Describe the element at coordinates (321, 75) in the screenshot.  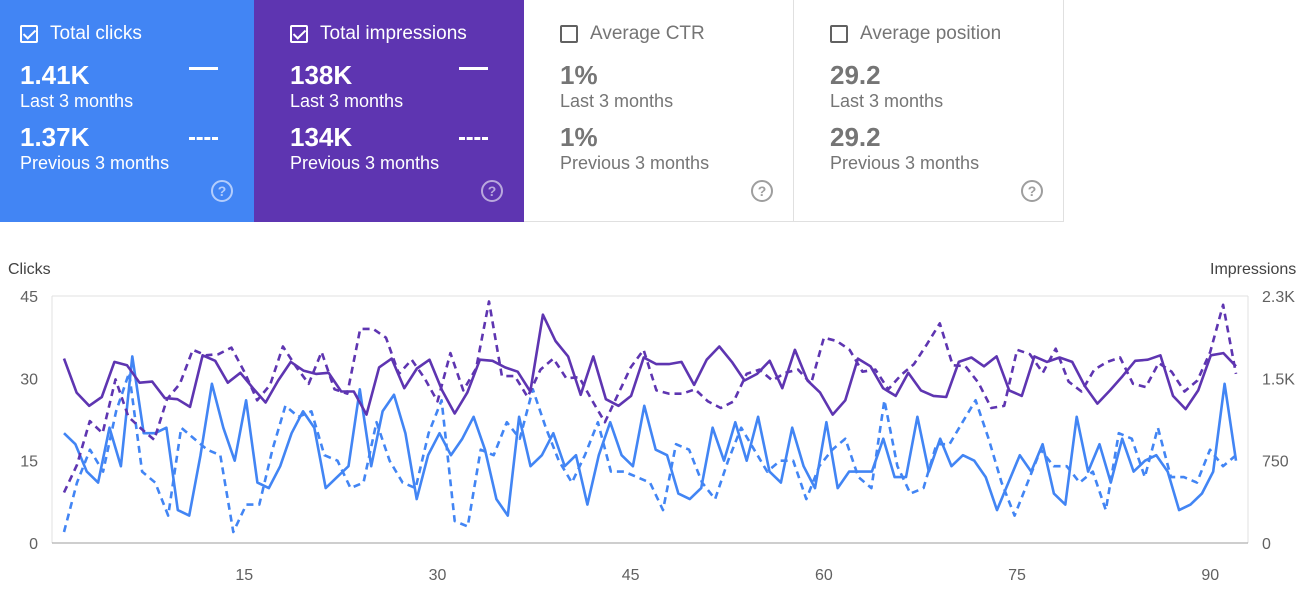
I see `current-value: 138K` at that location.